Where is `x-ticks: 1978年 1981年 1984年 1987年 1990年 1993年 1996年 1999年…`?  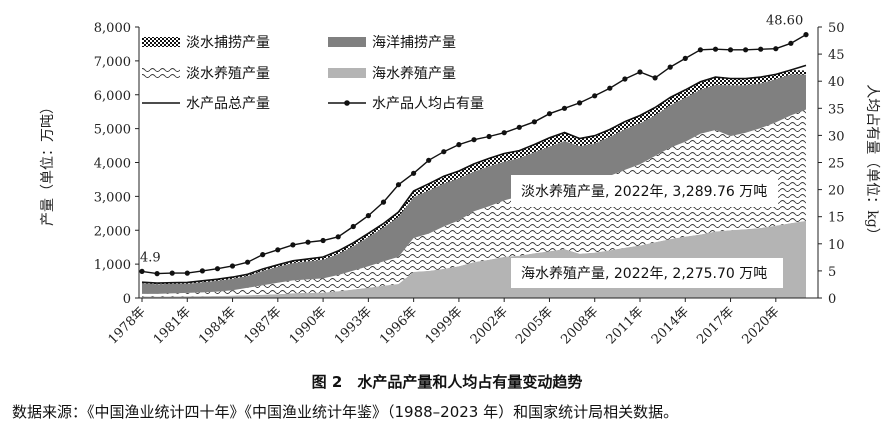 x-ticks: 1978年 1981年 1984年 1987年 1990年 1993年 1996年 1999年… is located at coordinates (444, 322).